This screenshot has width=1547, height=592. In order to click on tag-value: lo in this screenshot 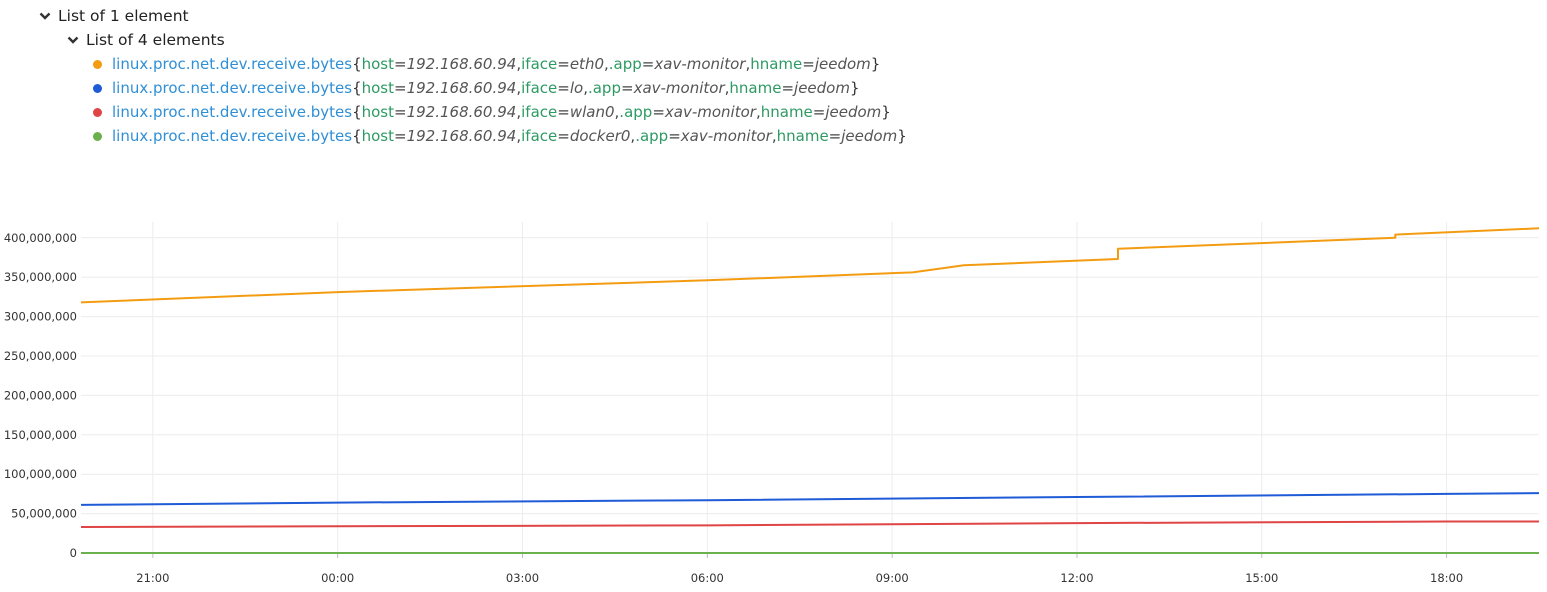, I will do `click(576, 88)`.